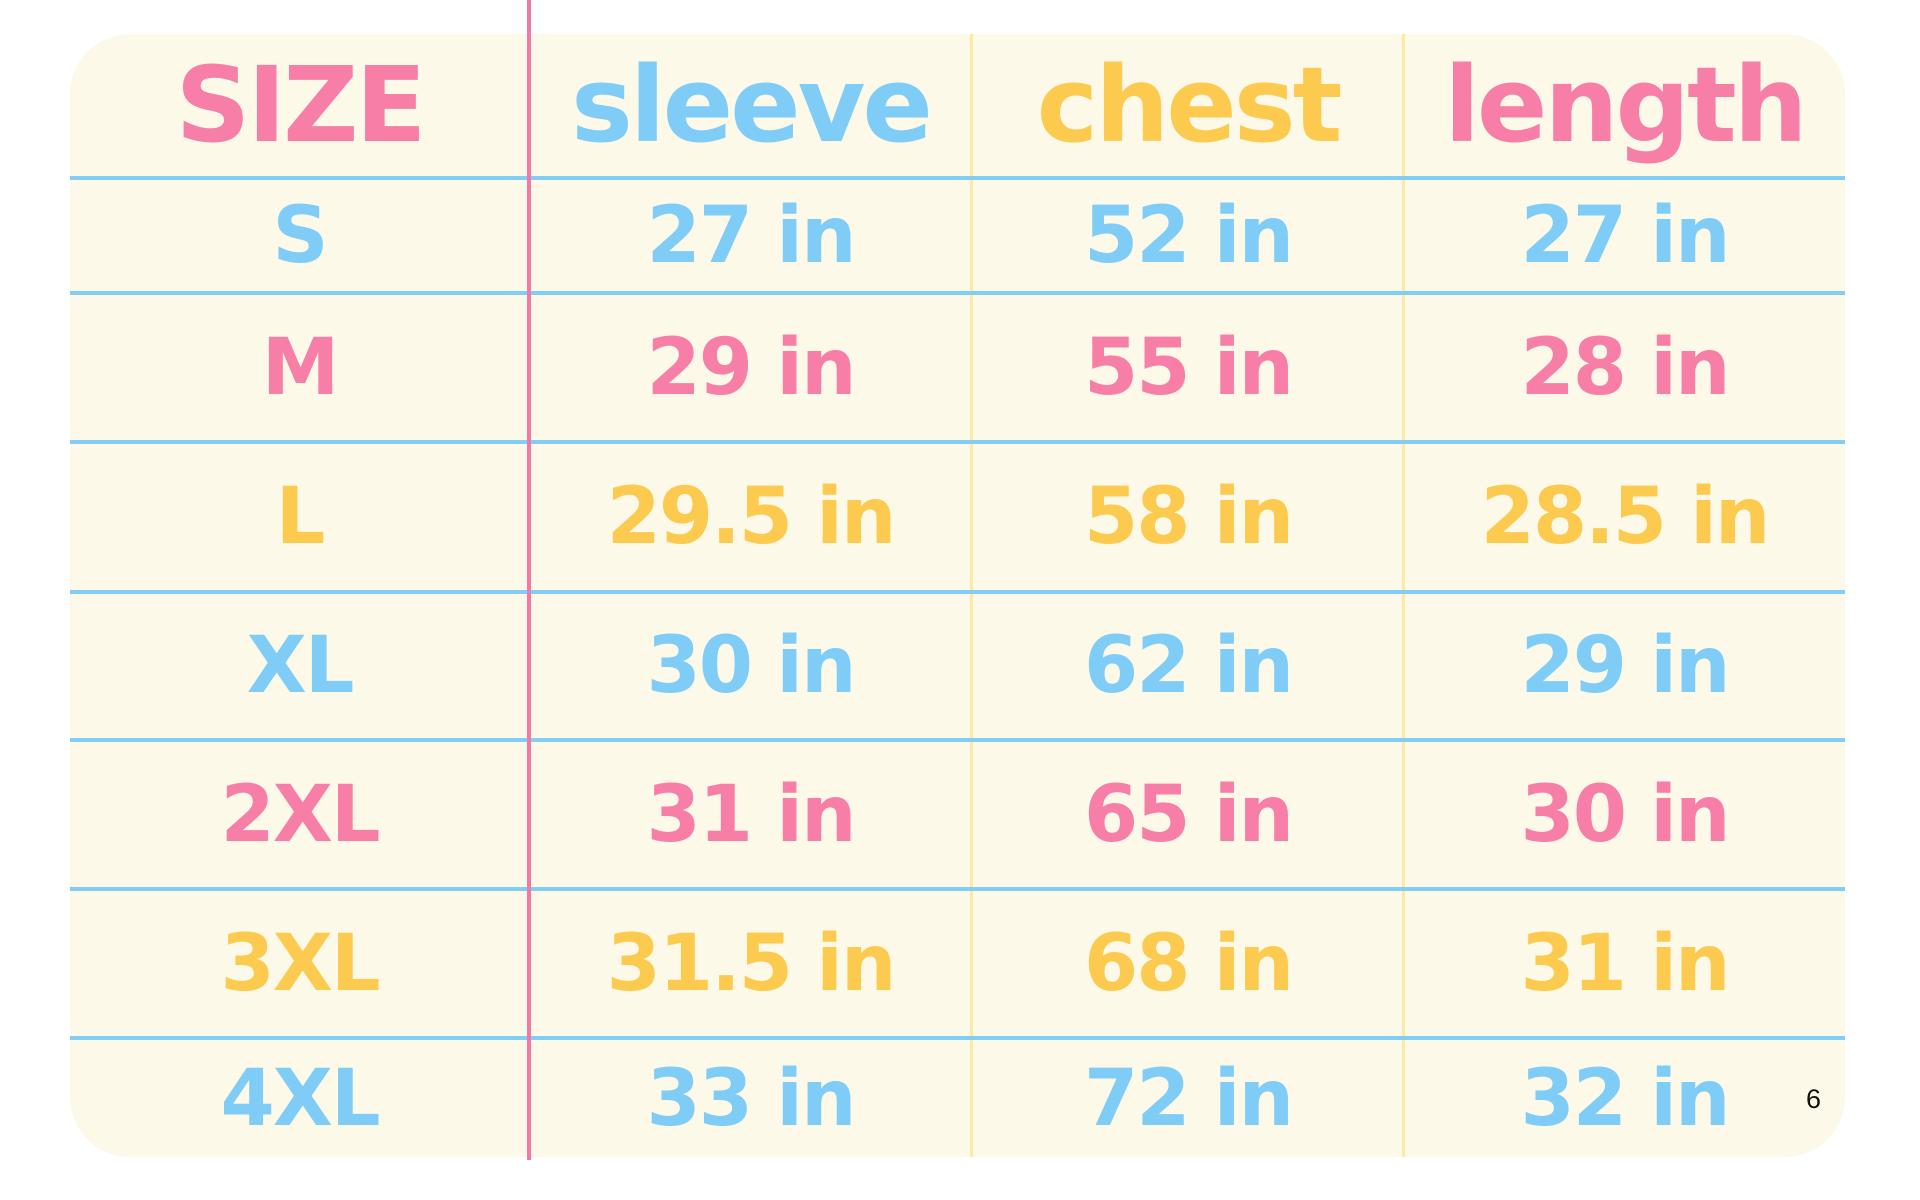 This screenshot has height=1200, width=1920. I want to click on cell-size: 3XL, so click(299, 965).